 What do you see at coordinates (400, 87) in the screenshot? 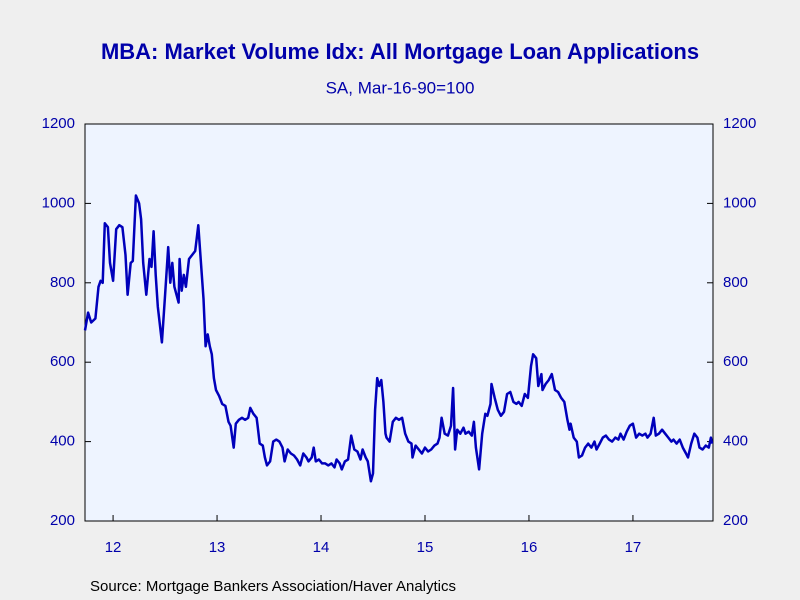
I see `chart-subtitle: SA, Mar-16-90=100` at bounding box center [400, 87].